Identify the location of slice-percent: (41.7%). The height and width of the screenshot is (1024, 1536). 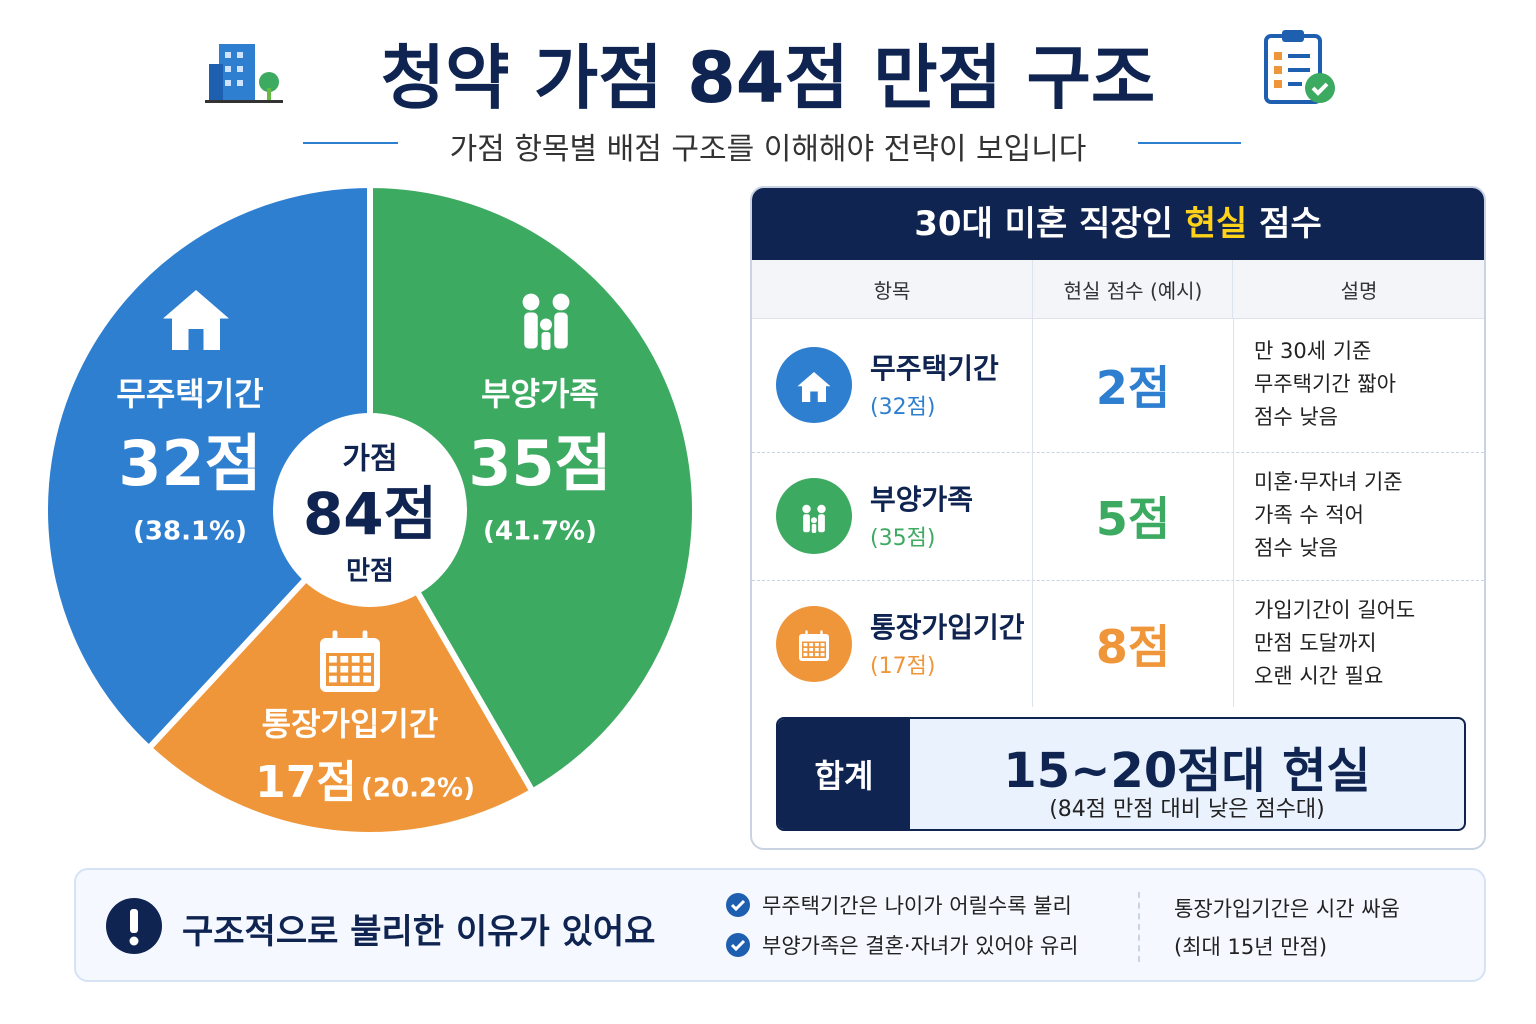
(540, 532).